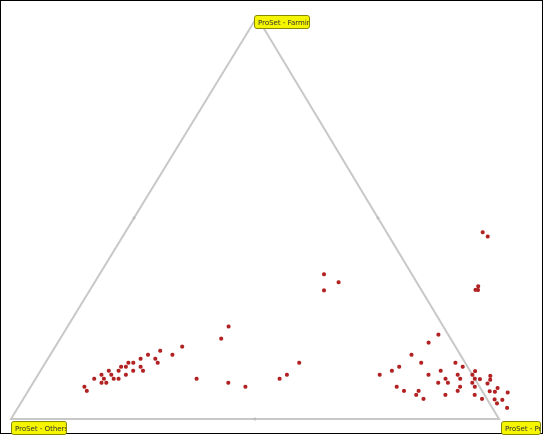 The width and height of the screenshot is (543, 435). I want to click on right-axis-label: ProSet - Pred, so click(521, 428).